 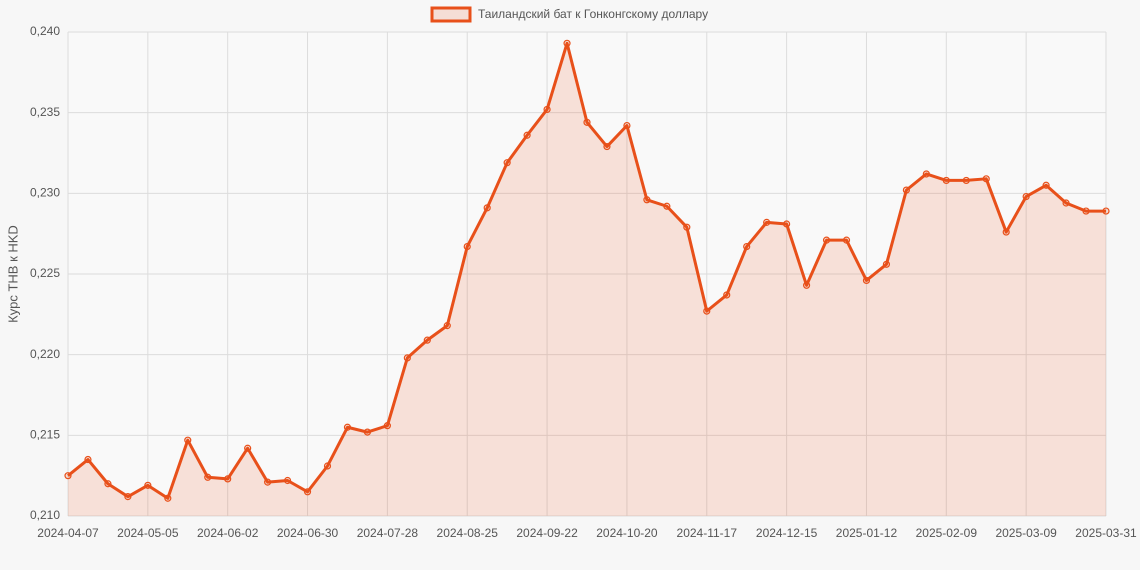 What do you see at coordinates (1026, 533) in the screenshot?
I see `x-tick-label: 2025-03-09` at bounding box center [1026, 533].